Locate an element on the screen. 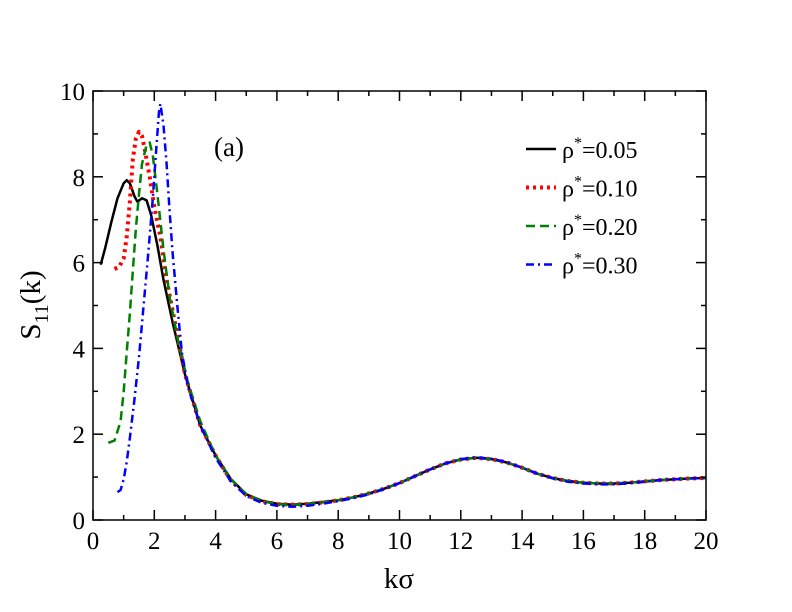 This screenshot has height=612, width=792. legend-label-2: ρ*=0.10 is located at coordinates (600, 188).